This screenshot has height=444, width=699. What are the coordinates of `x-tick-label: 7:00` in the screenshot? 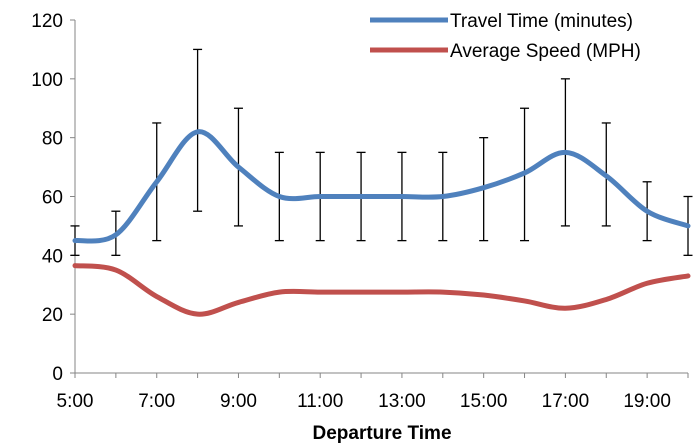 It's located at (156, 401).